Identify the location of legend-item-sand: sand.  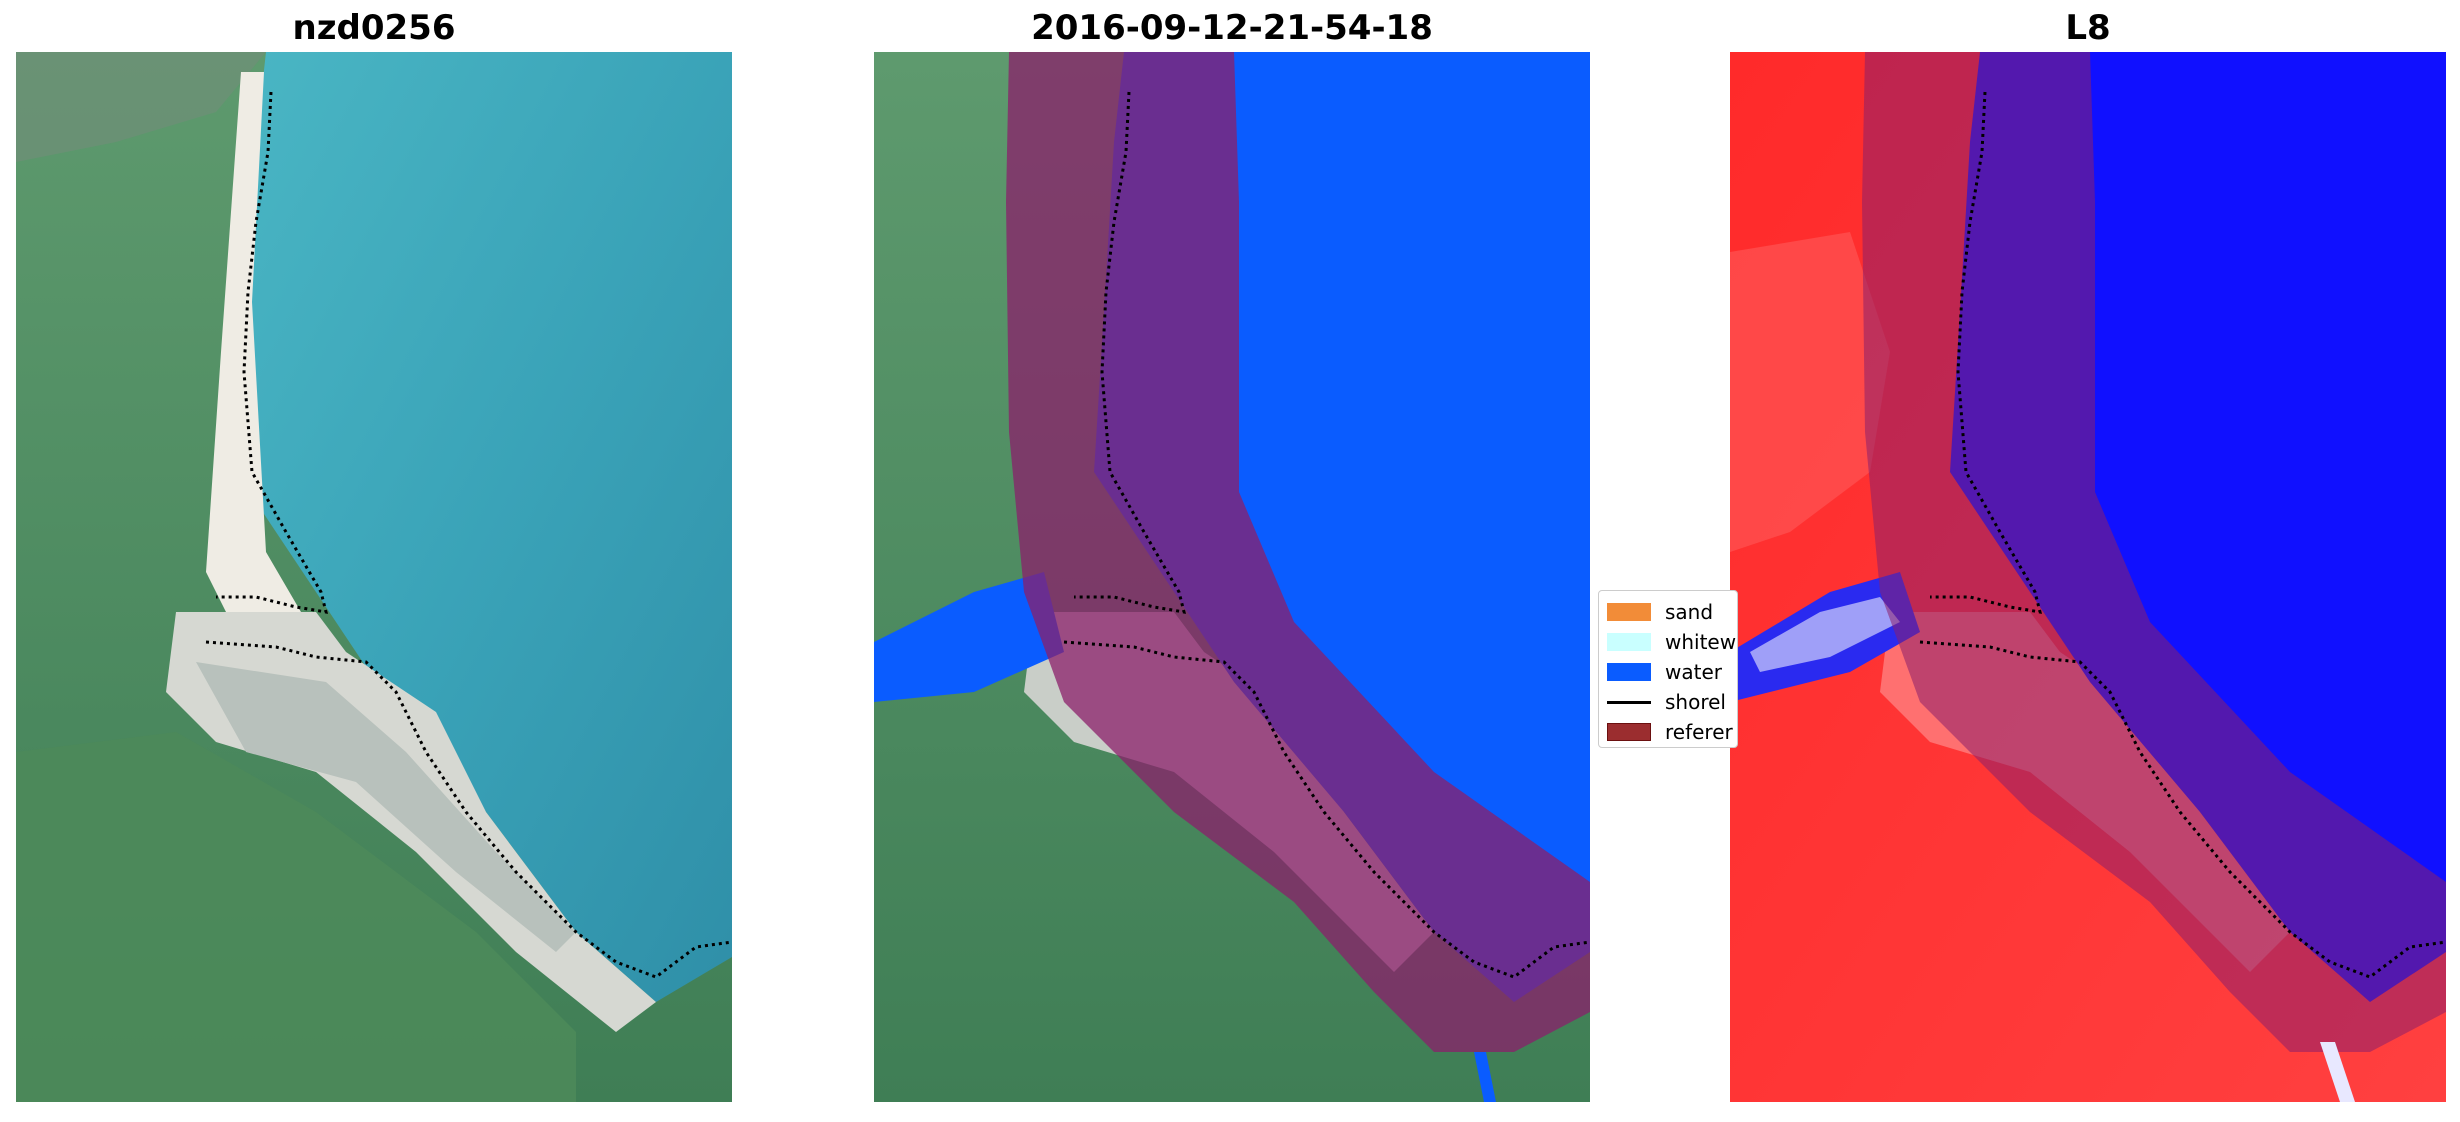
(1672, 612).